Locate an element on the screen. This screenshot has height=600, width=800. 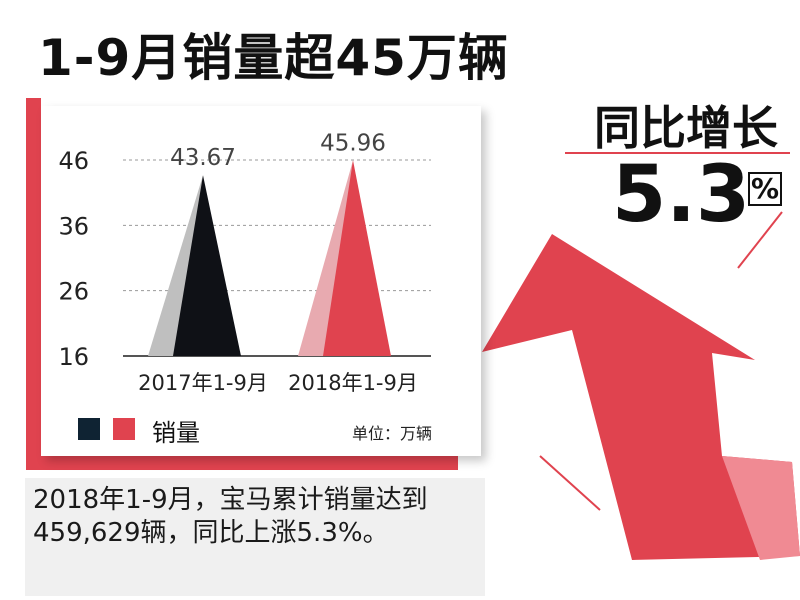
description-box: 2018年1-9月，宝马累计销量达到459,629辆，同比上涨5.3%。 is located at coordinates (255, 537).